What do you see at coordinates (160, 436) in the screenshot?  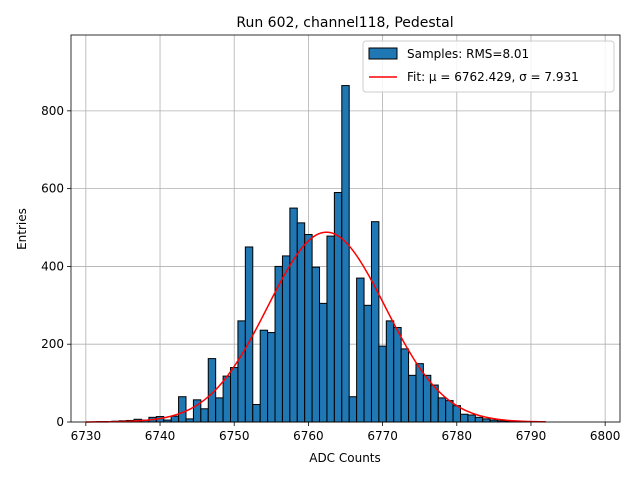 I see `x-tick-label: 6740` at bounding box center [160, 436].